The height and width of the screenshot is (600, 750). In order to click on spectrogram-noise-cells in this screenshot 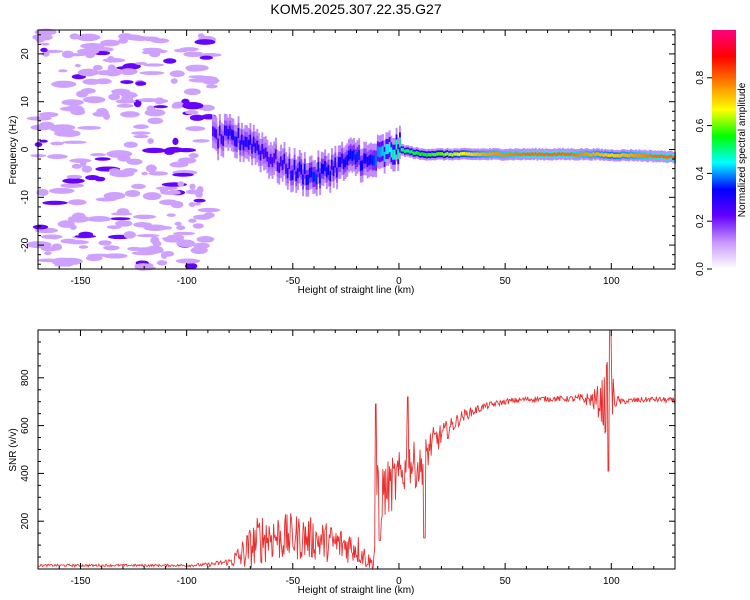, I will do `click(123, 149)`.